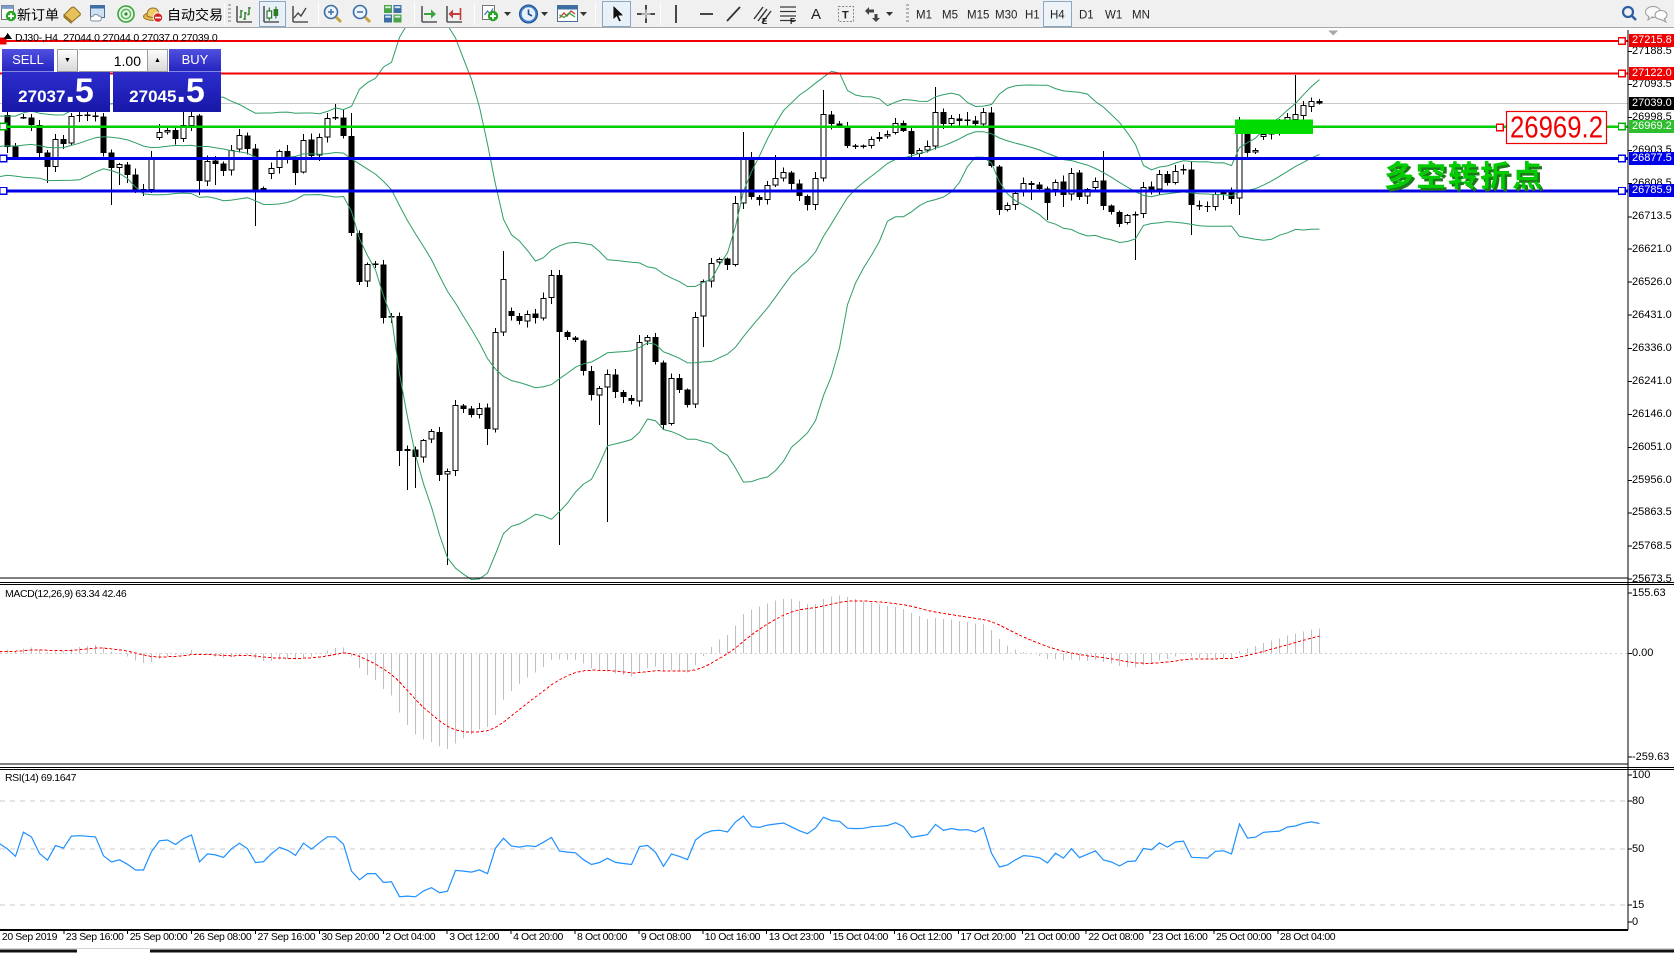 The height and width of the screenshot is (953, 1674). What do you see at coordinates (1556, 127) in the screenshot?
I see `svg-text: 26969.2` at bounding box center [1556, 127].